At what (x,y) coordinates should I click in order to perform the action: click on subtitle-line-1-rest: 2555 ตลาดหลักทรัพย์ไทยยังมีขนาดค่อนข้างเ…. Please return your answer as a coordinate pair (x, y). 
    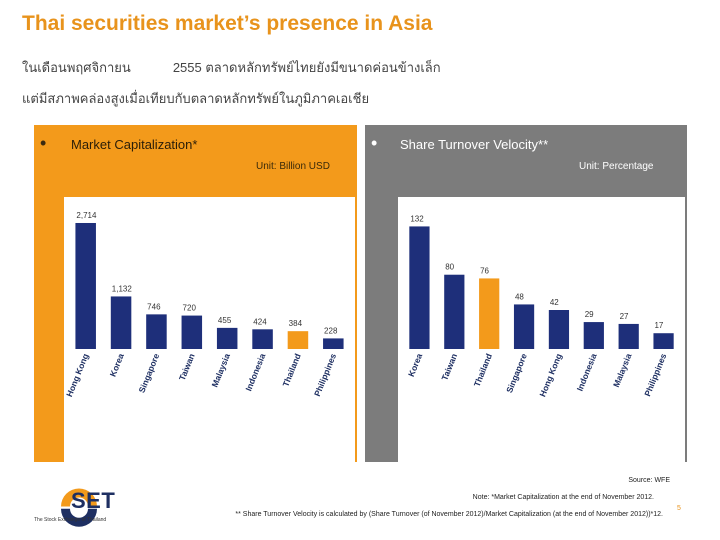
    Looking at the image, I should click on (306, 67).